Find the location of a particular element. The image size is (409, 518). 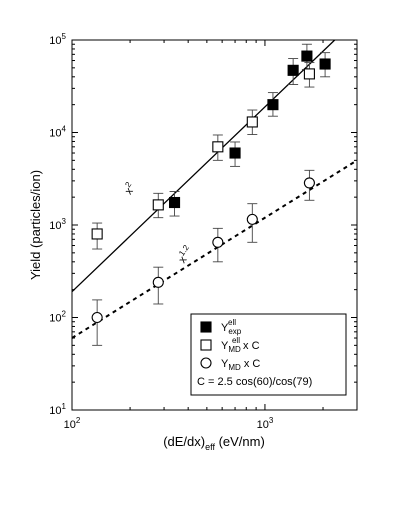

legend-formula: C = 2.5 cos(60)/cos(79) is located at coordinates (254, 382).